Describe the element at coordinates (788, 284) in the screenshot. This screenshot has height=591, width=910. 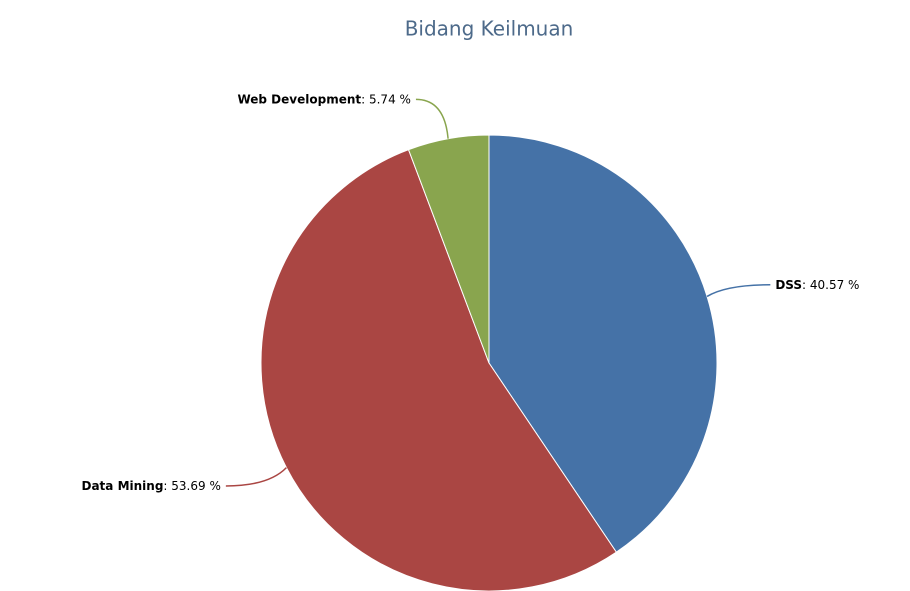
I see `category-name: DSS` at that location.